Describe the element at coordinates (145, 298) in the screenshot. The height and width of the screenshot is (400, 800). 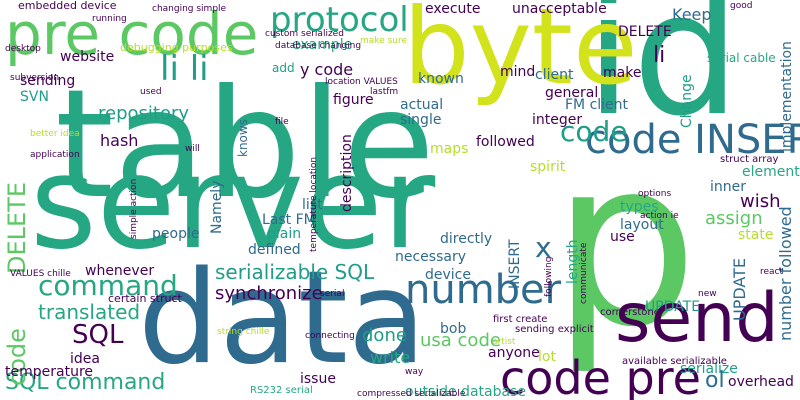
I see `cloud-word: certain struct` at that location.